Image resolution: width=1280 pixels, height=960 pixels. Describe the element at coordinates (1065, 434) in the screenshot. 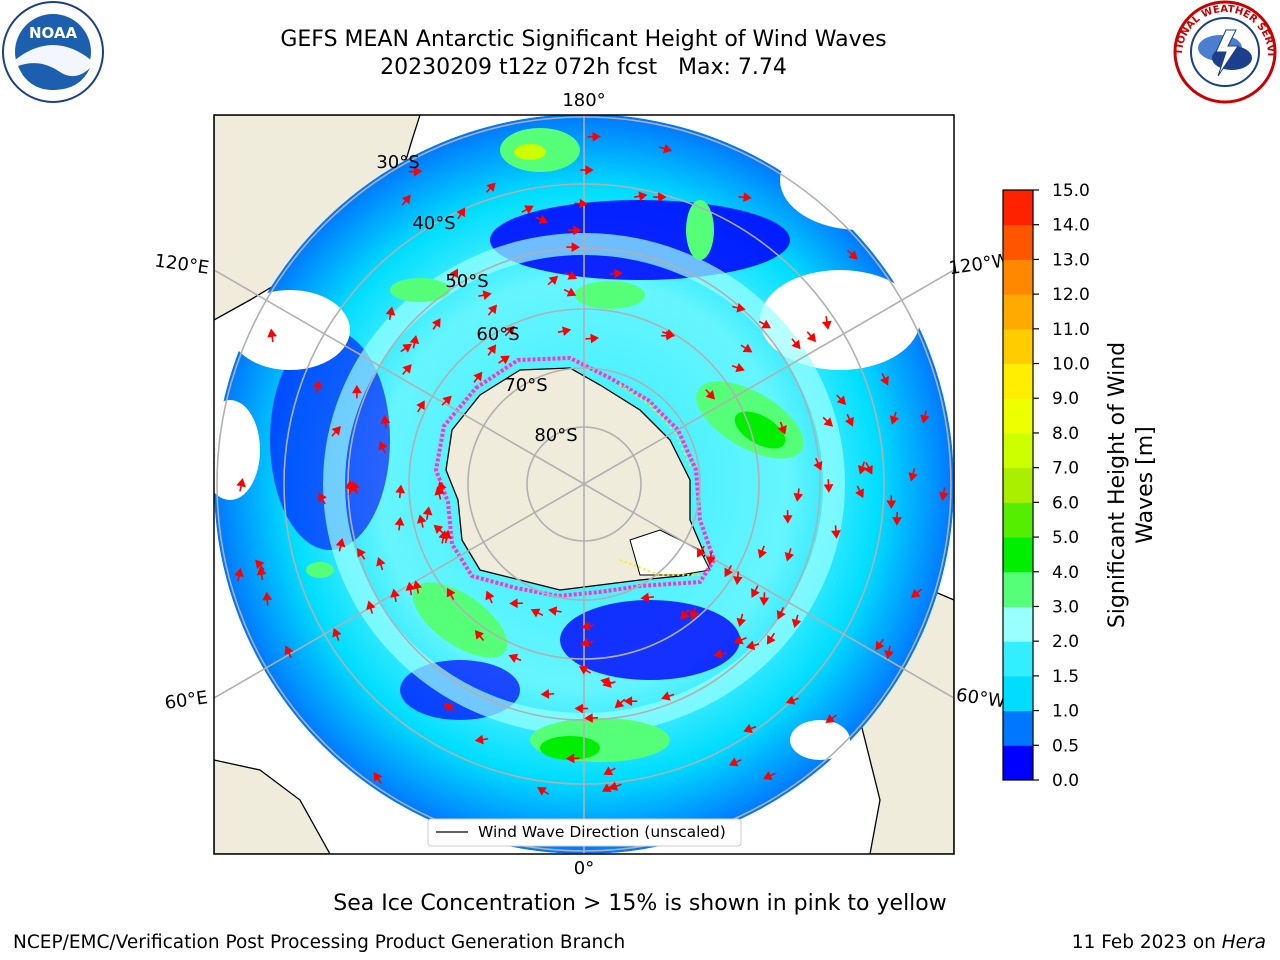

I see `colorbar-tick-label: 8.0` at that location.